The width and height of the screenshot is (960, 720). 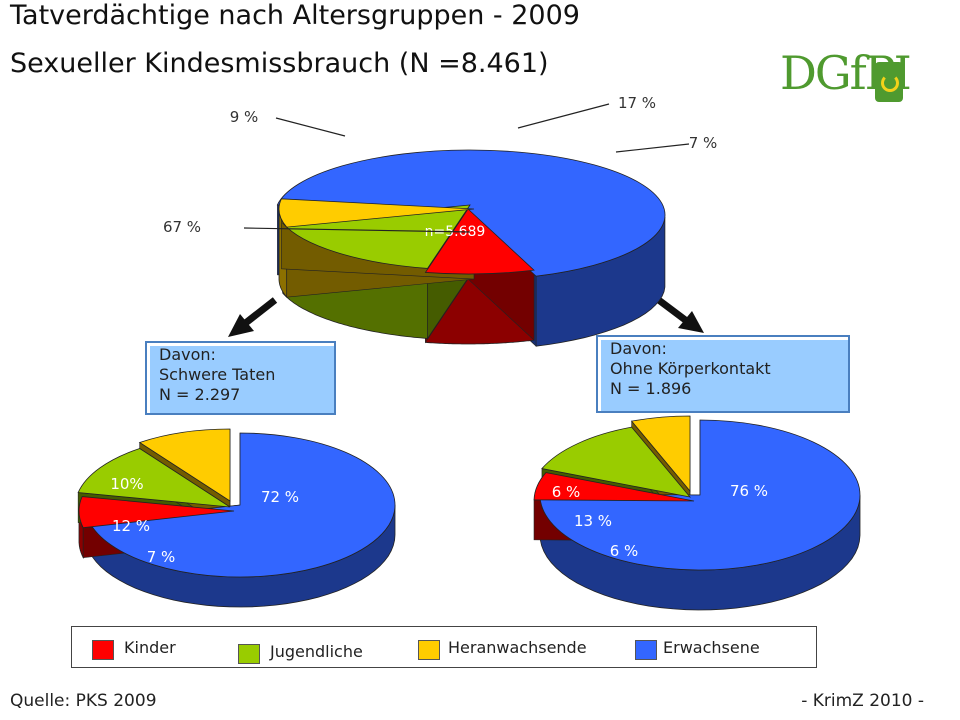 I want to click on callout-ohne-koerperkontakt: Davon: Ohne Körperkontakt N = 1.896, so click(x=723, y=374).